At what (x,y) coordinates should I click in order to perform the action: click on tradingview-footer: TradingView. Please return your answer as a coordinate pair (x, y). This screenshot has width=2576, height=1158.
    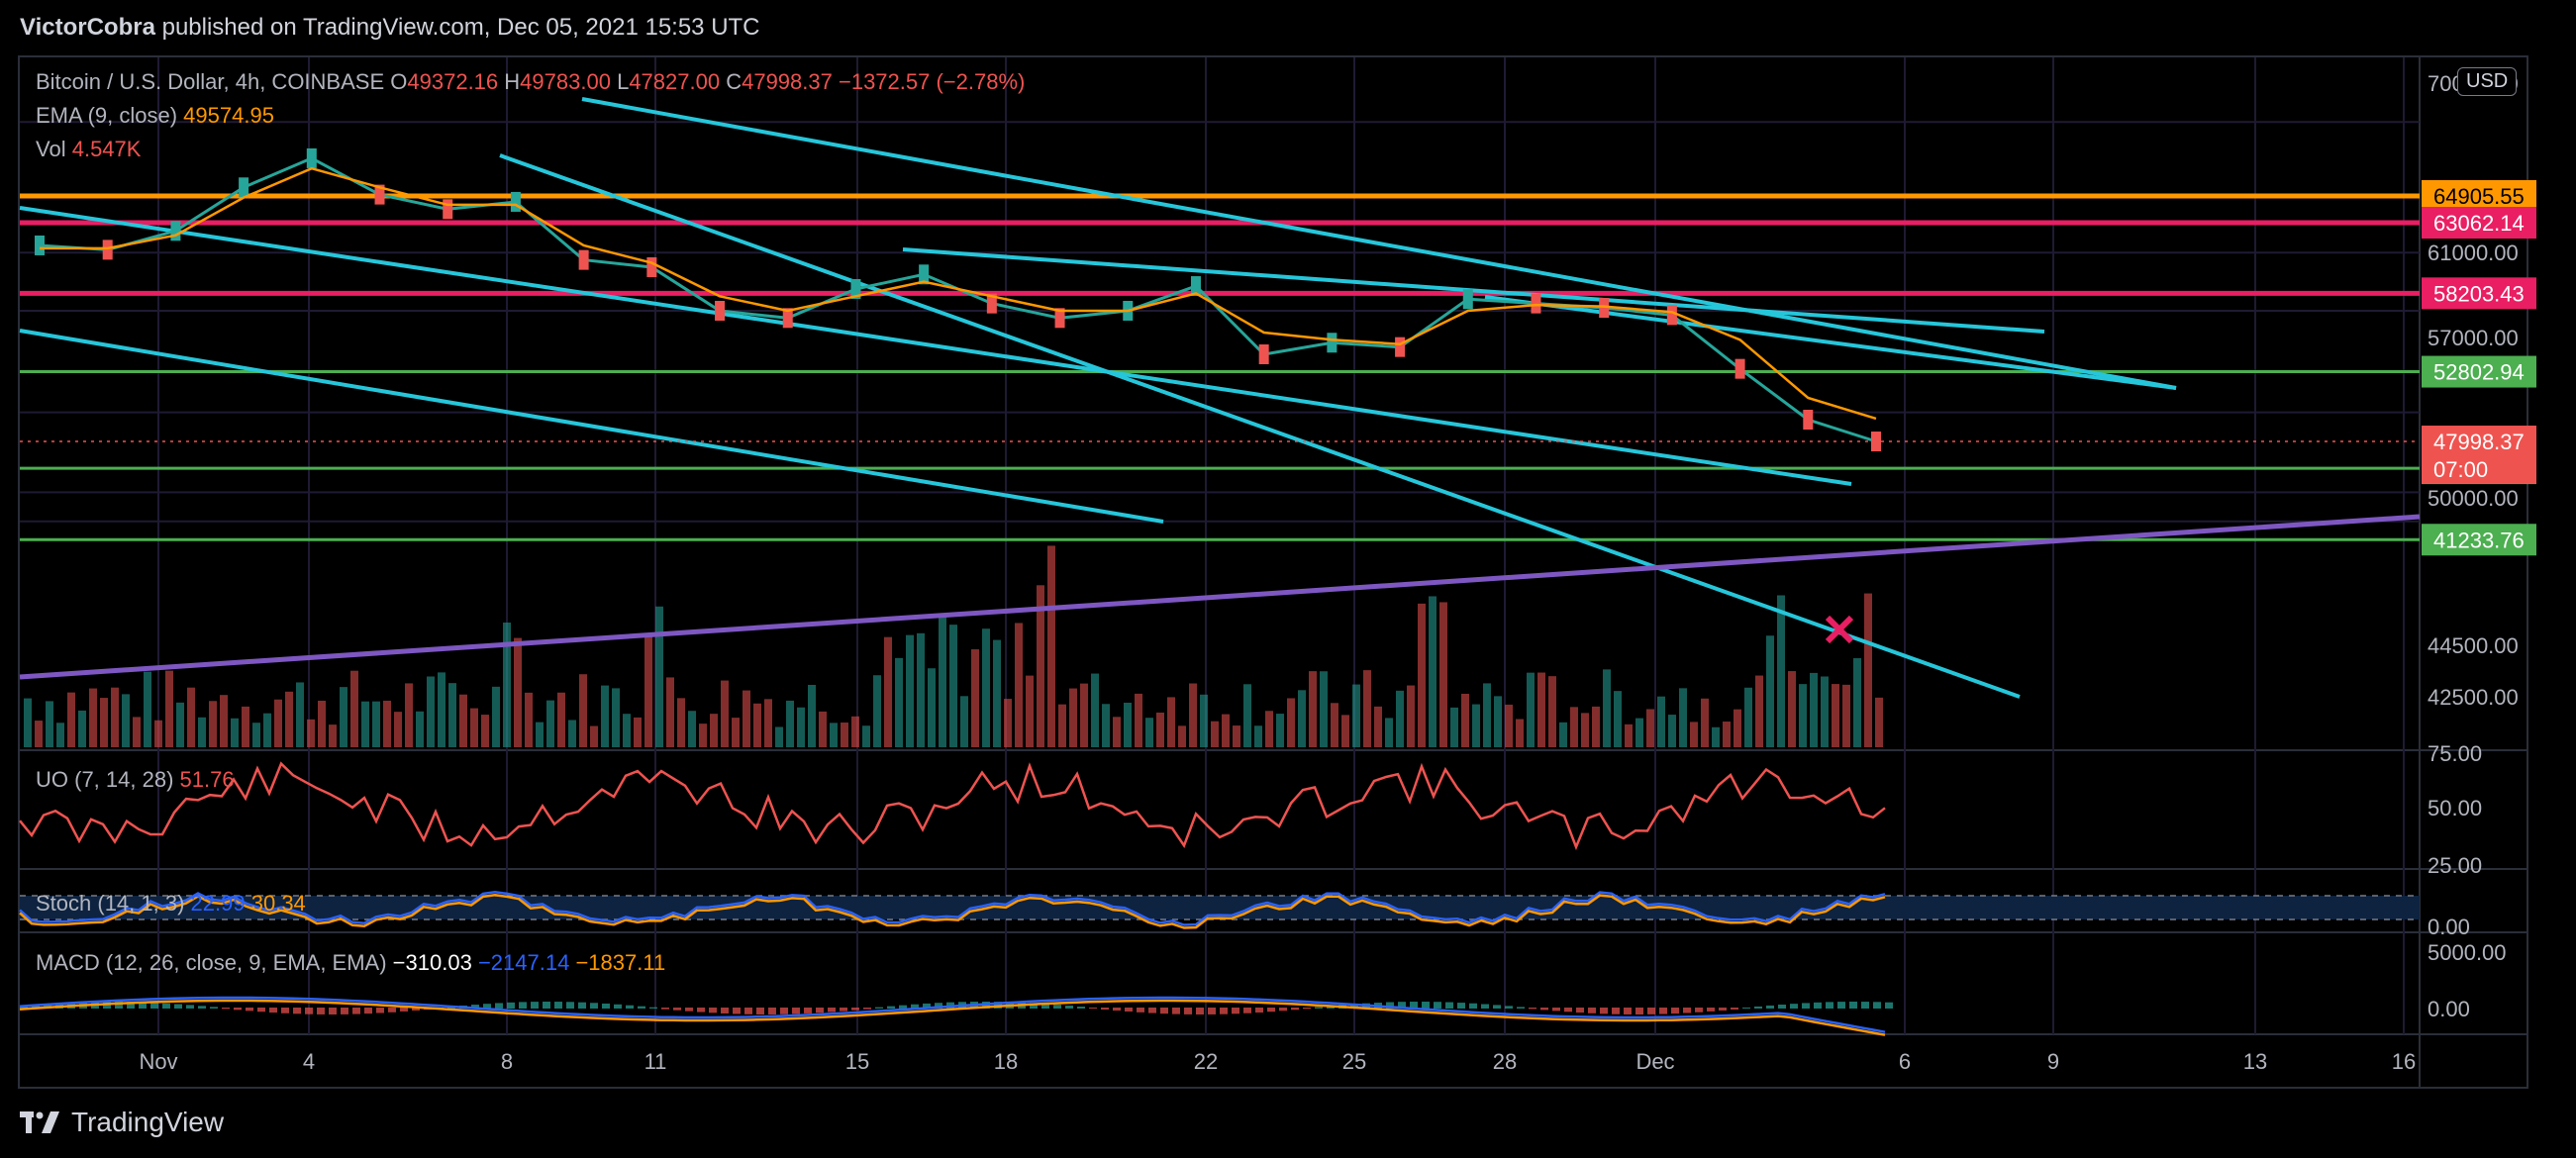
    Looking at the image, I should click on (122, 1122).